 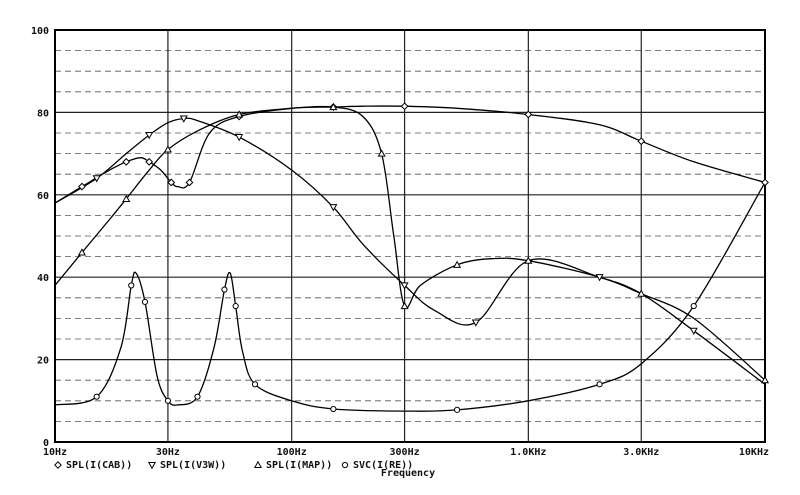 I want to click on legend-label: SPL(I(MAP)), so click(x=299, y=465).